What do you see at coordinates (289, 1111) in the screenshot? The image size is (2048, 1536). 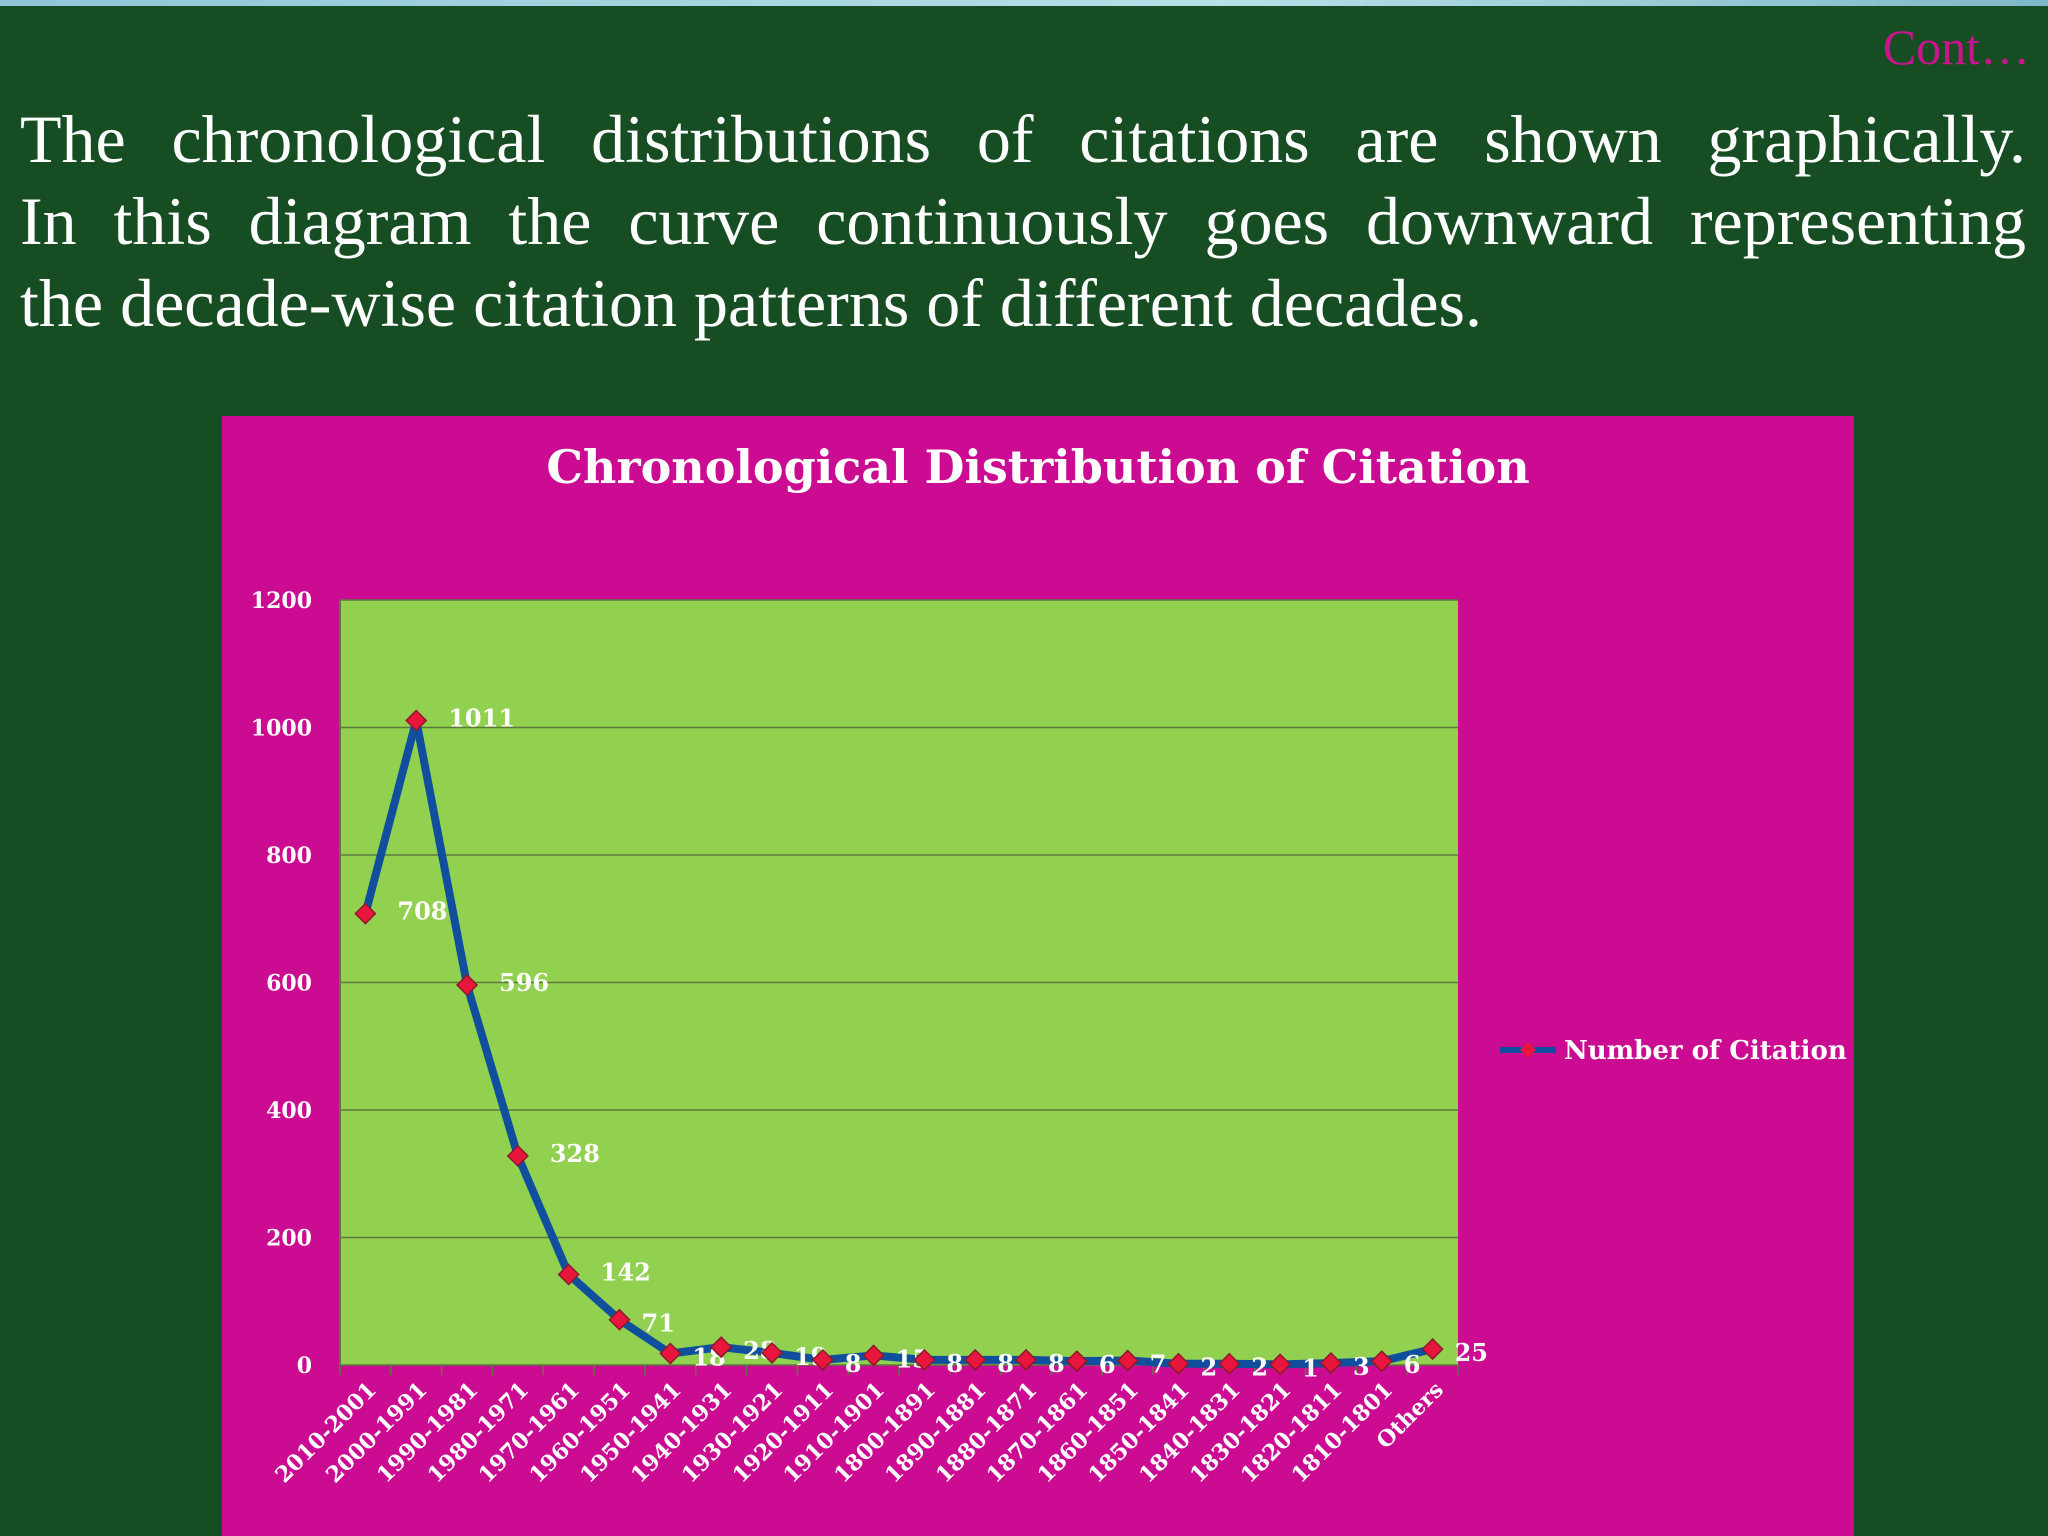 I see `y-tick-label: 400` at bounding box center [289, 1111].